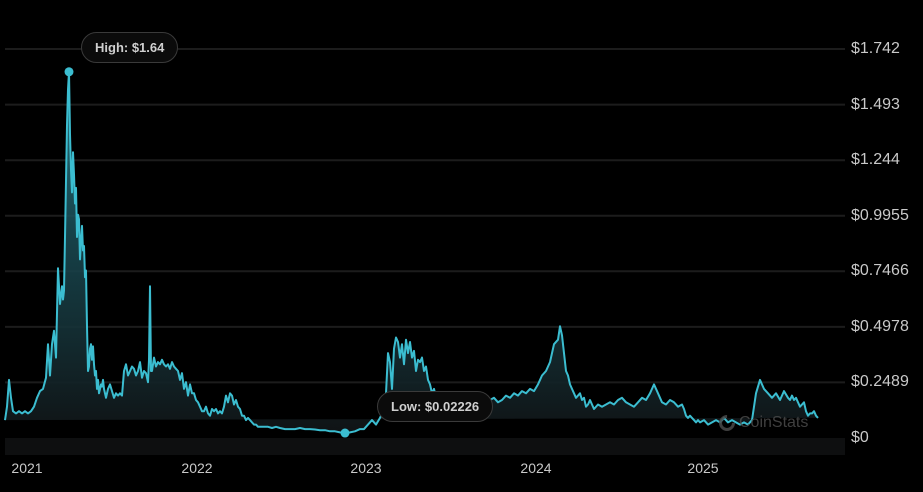 The height and width of the screenshot is (492, 923). What do you see at coordinates (880, 215) in the screenshot?
I see `y-tick-label: $0.9955` at bounding box center [880, 215].